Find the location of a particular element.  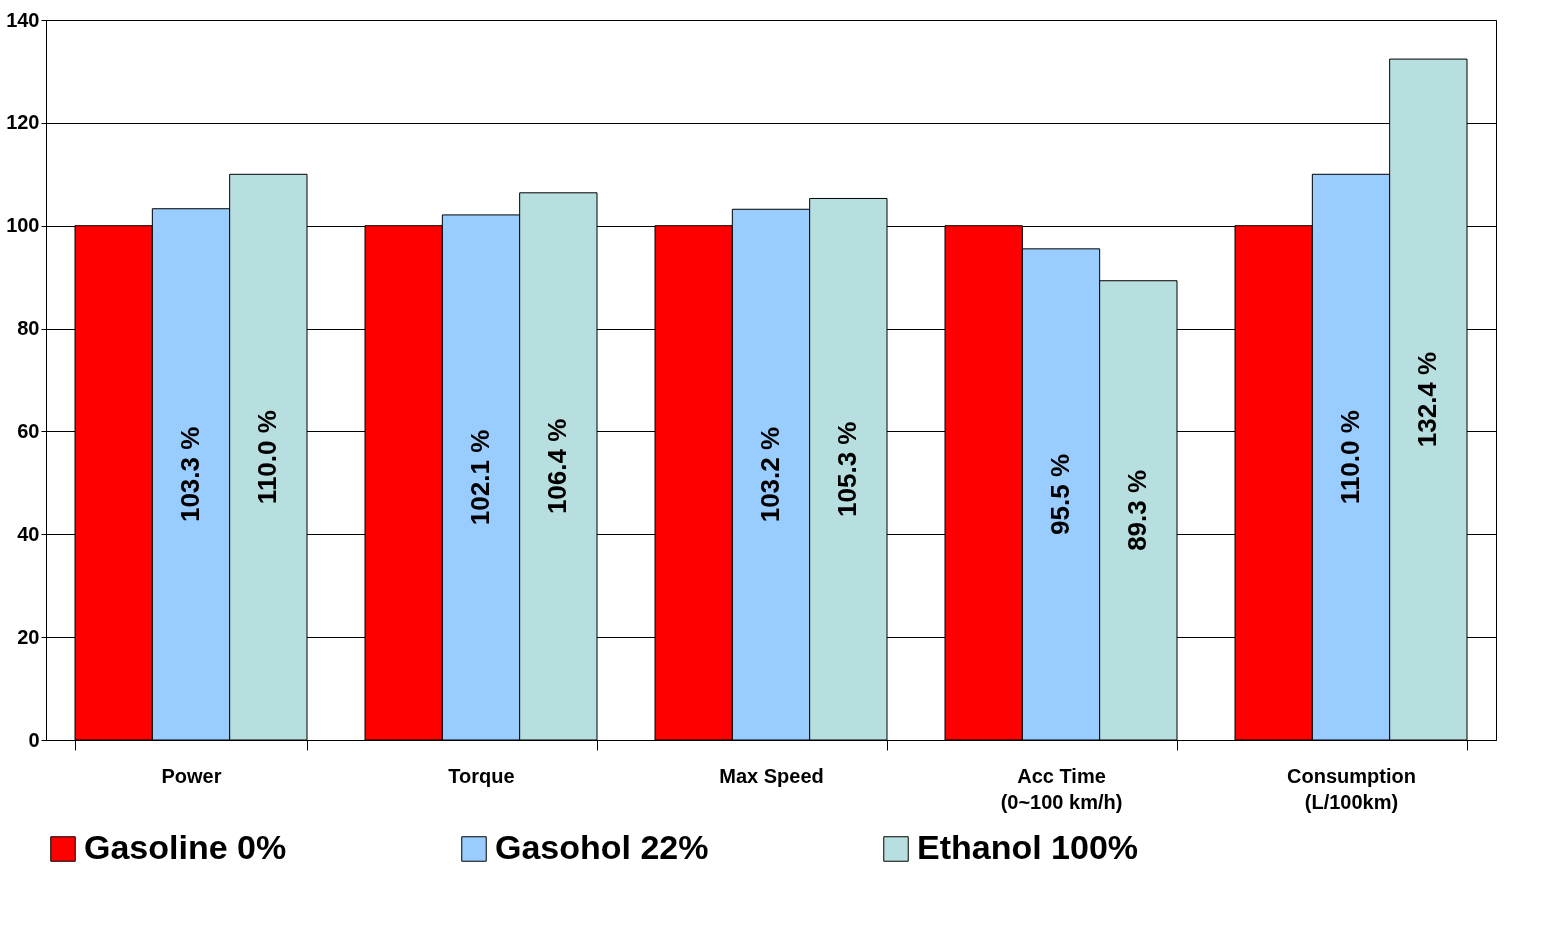

data-label: 102.1 % is located at coordinates (480, 477).